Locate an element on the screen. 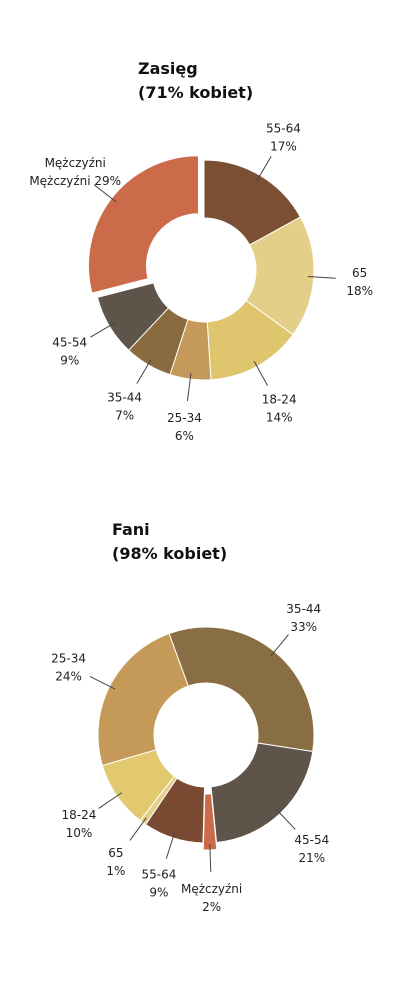  chart-title: Zasięg is located at coordinates (168, 68).